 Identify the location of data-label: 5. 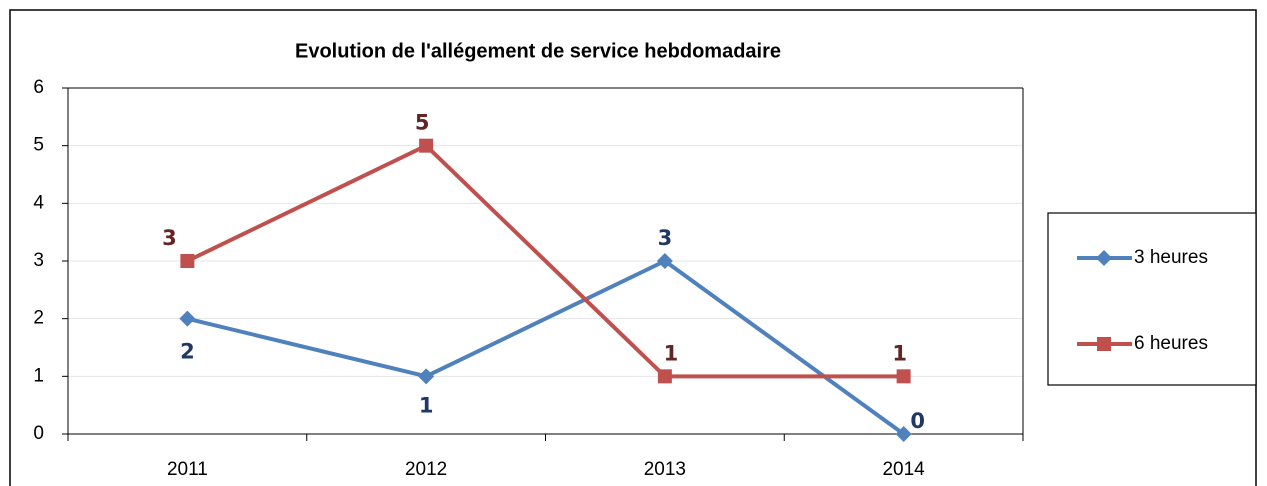
(422, 123).